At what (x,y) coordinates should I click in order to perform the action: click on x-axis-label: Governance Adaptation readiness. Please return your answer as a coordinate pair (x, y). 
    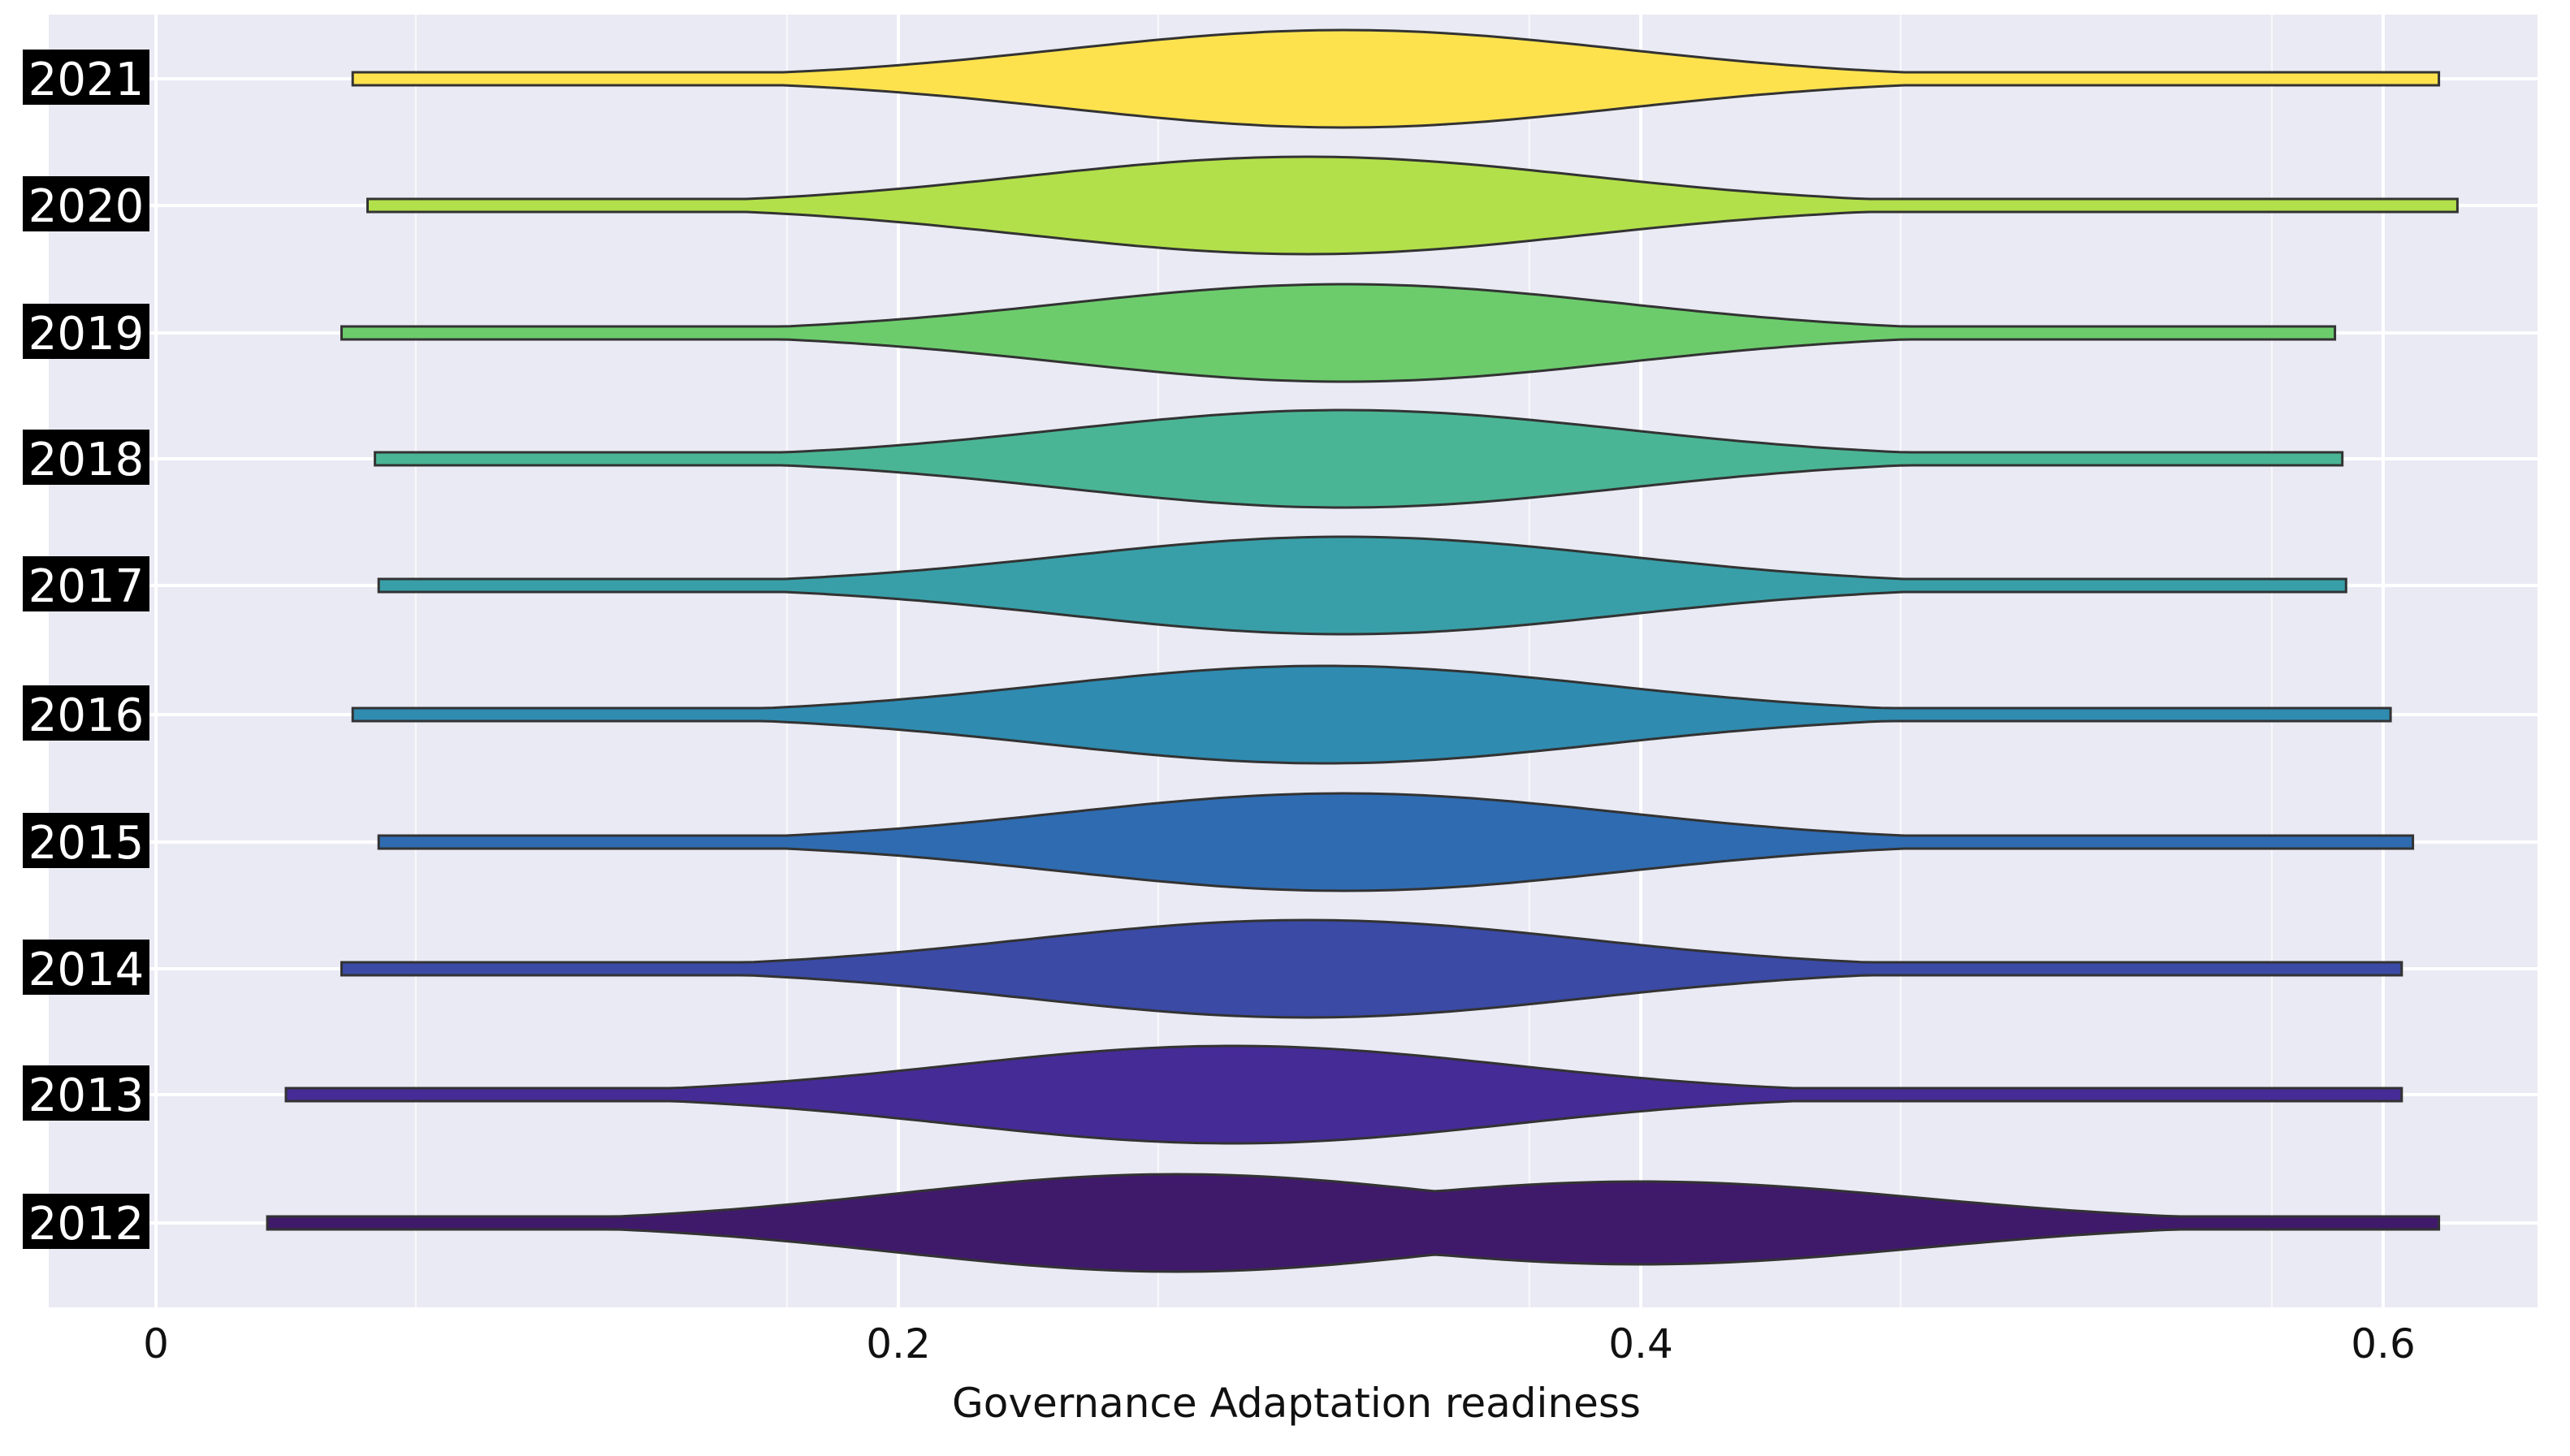
    Looking at the image, I should click on (1296, 1403).